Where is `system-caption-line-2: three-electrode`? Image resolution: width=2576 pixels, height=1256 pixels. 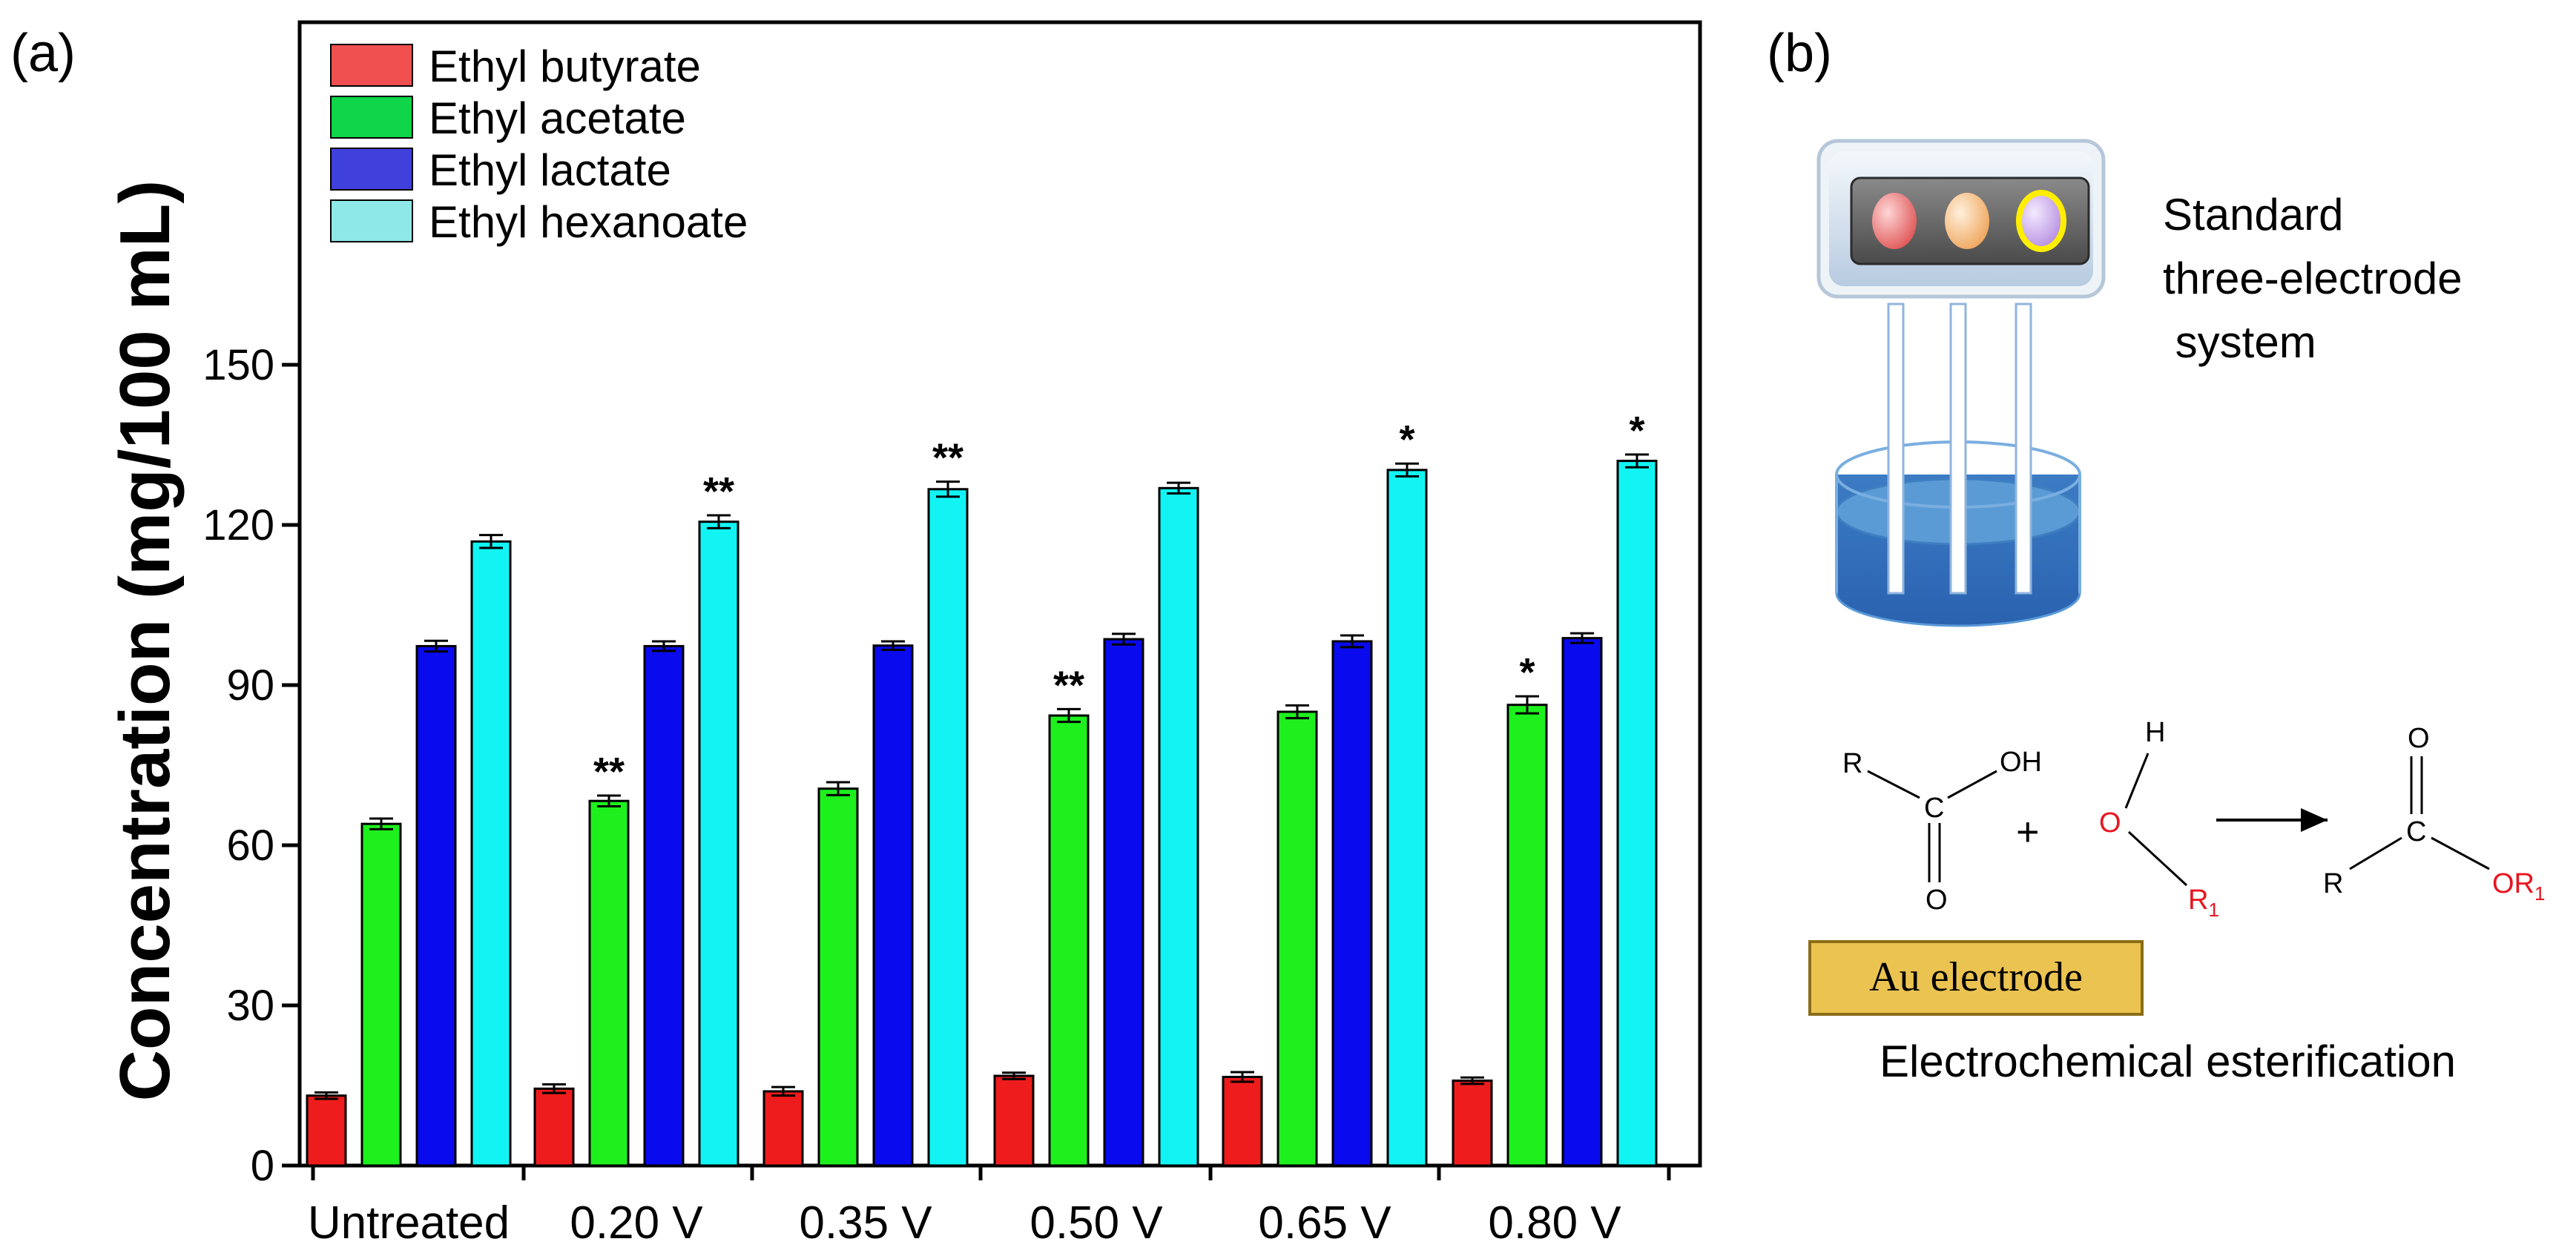 system-caption-line-2: three-electrode is located at coordinates (2313, 279).